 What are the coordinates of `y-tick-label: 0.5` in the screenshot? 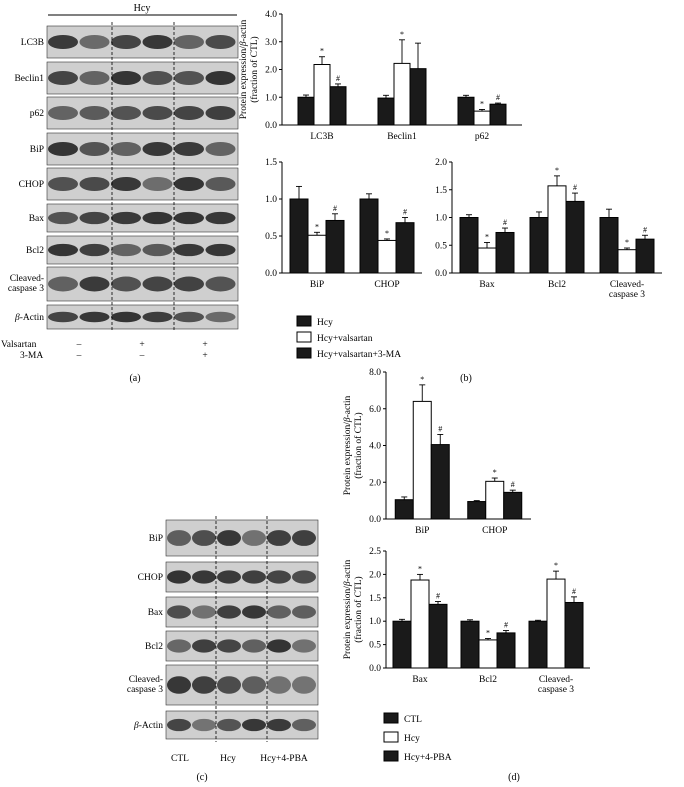 It's located at (441, 246).